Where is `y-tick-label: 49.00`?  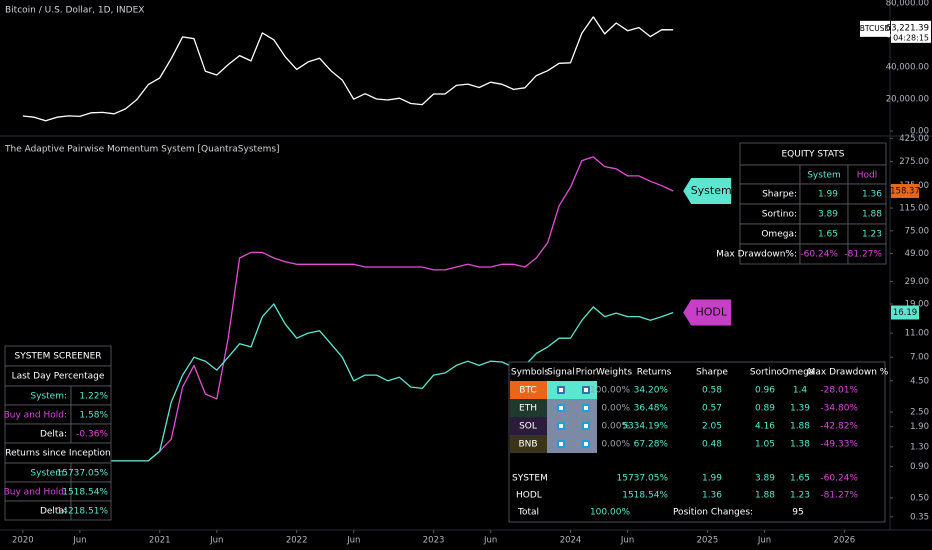 y-tick-label: 49.00 is located at coordinates (917, 254).